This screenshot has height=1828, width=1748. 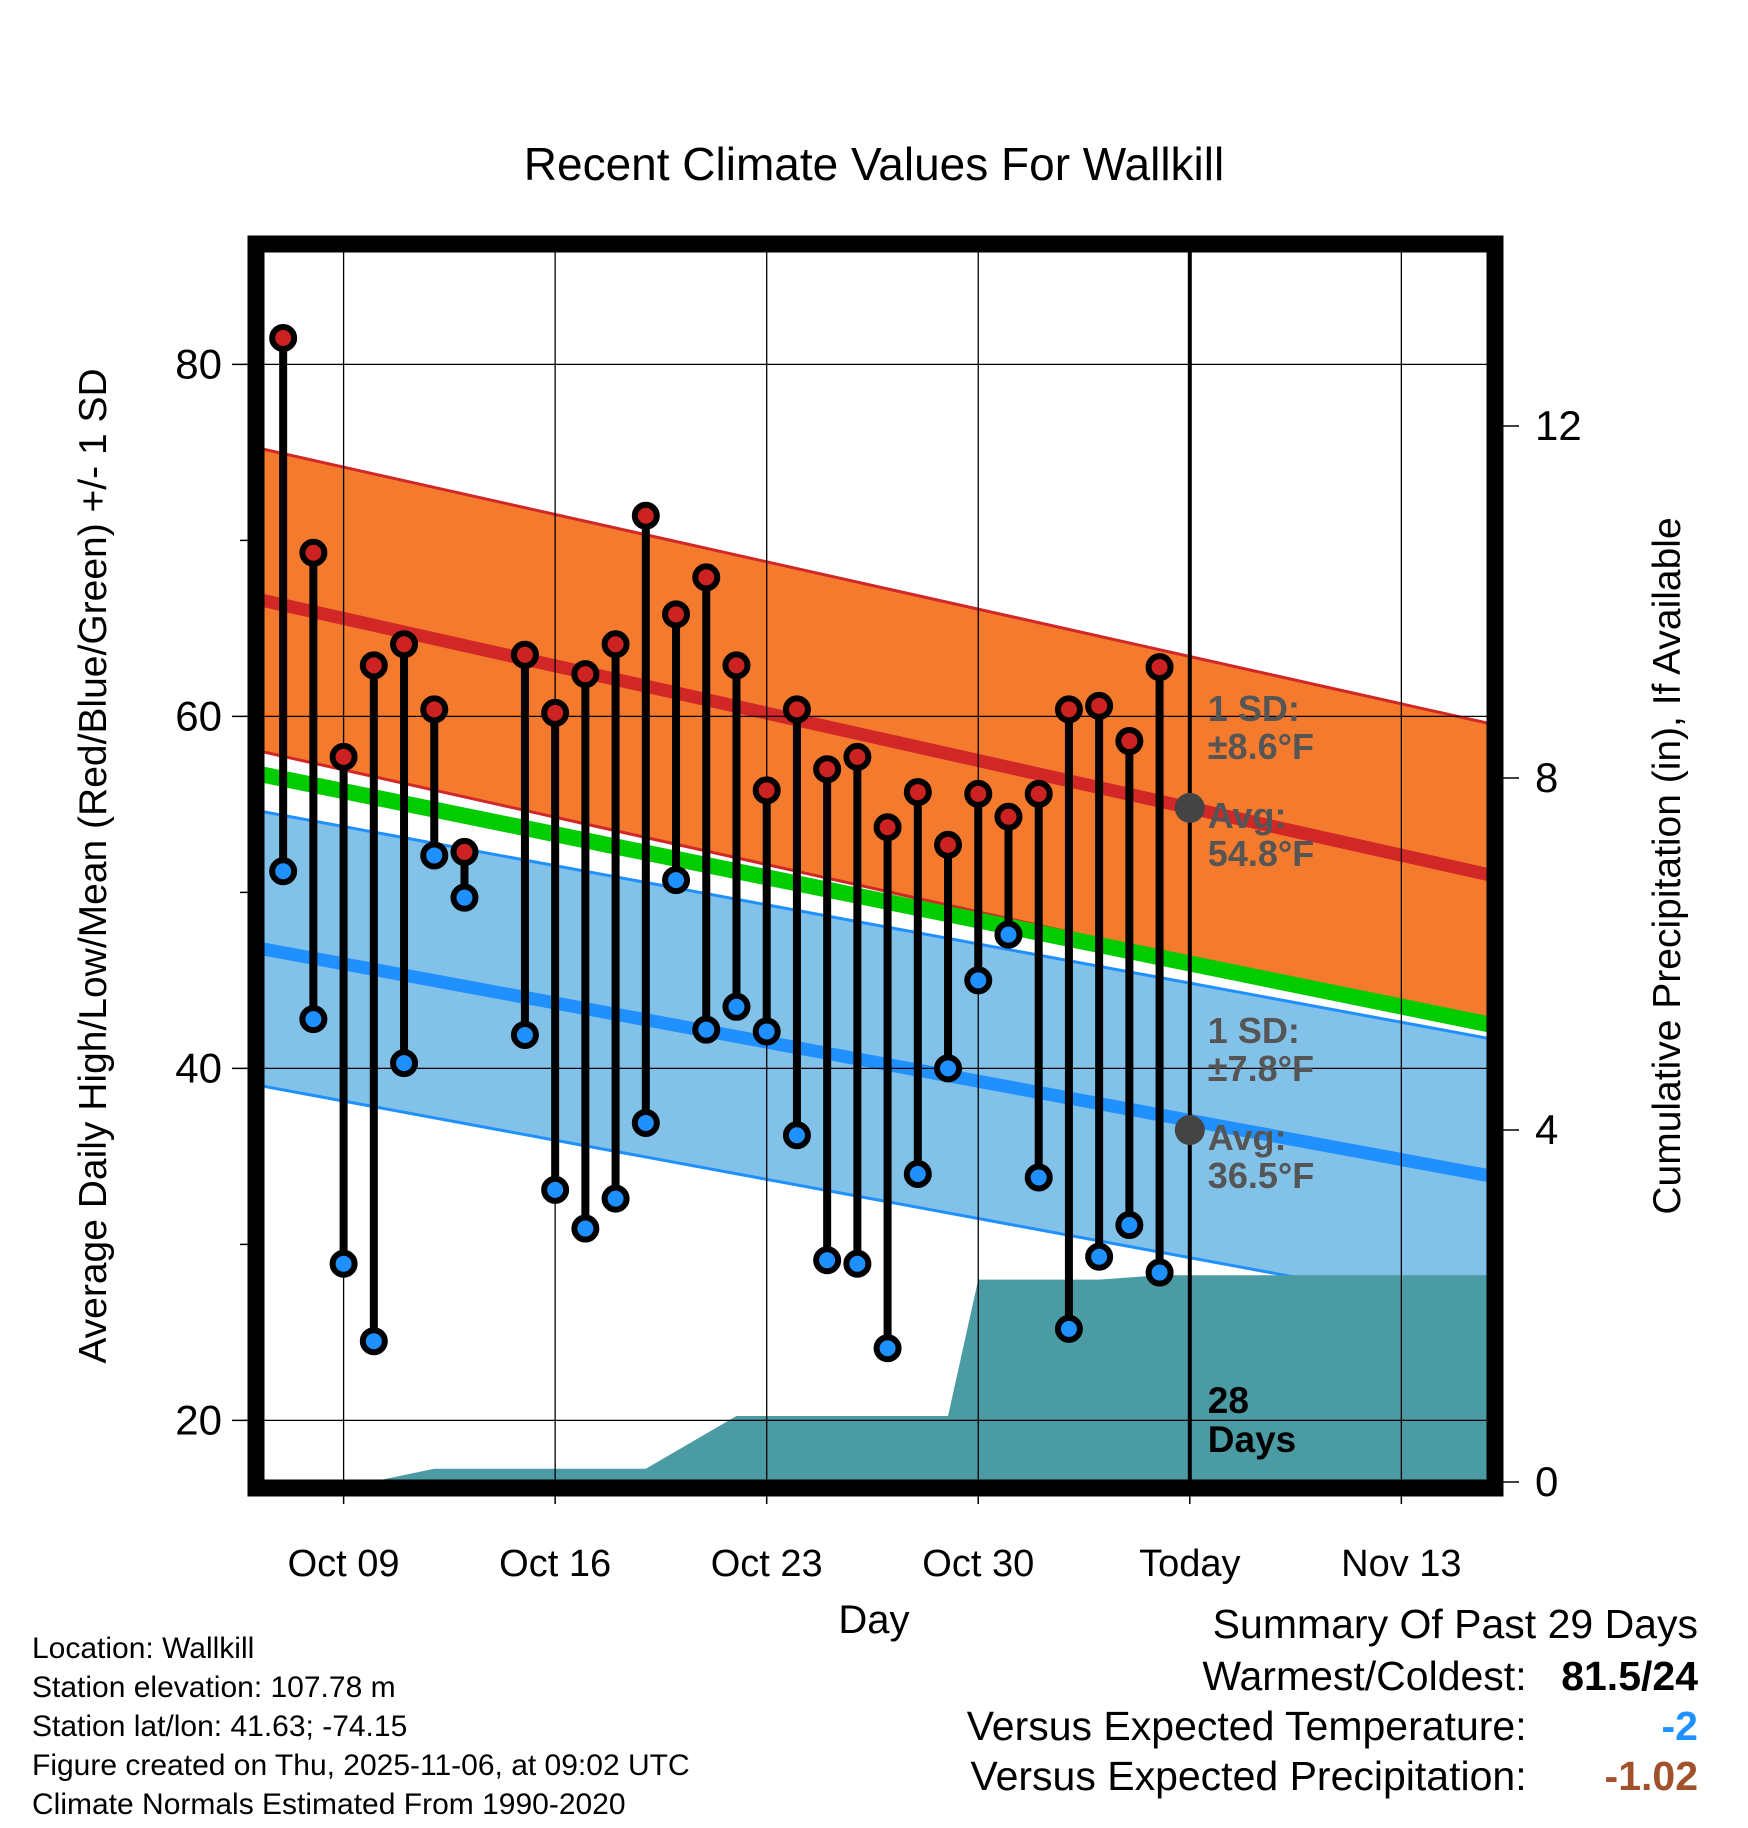 What do you see at coordinates (1189, 1564) in the screenshot?
I see `x-tick-label: Today` at bounding box center [1189, 1564].